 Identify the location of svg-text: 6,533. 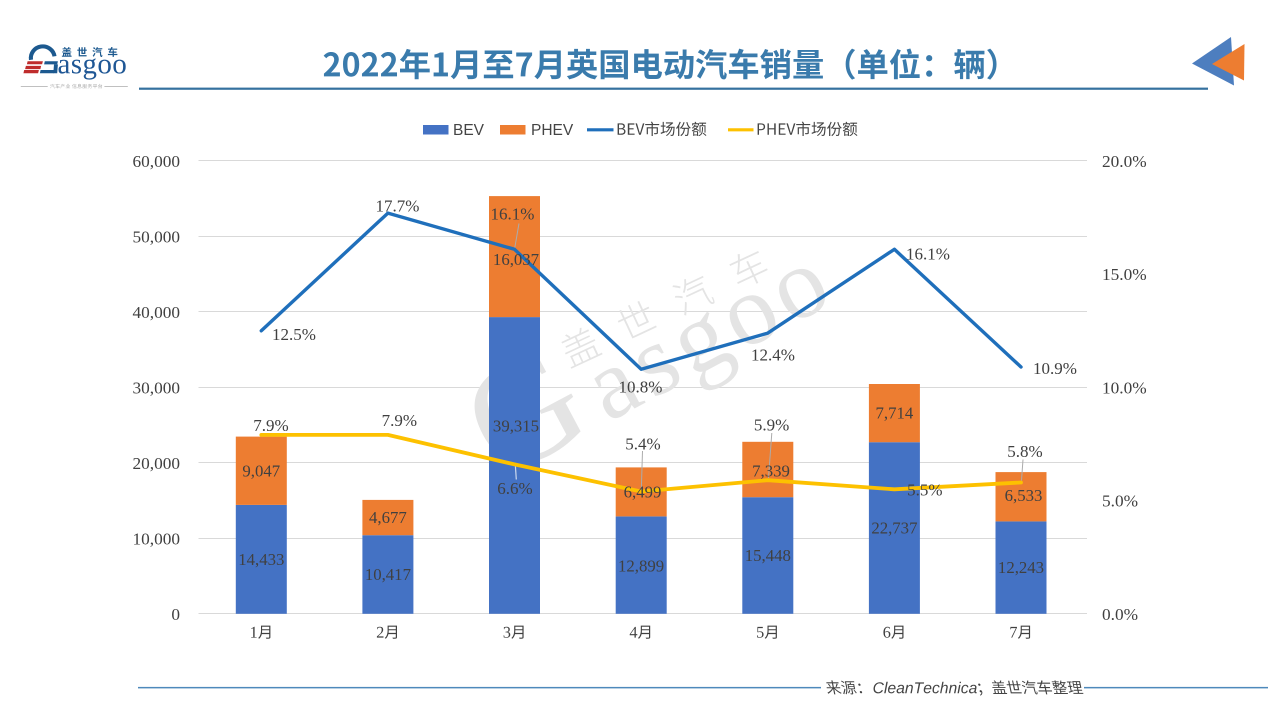
(1024, 495).